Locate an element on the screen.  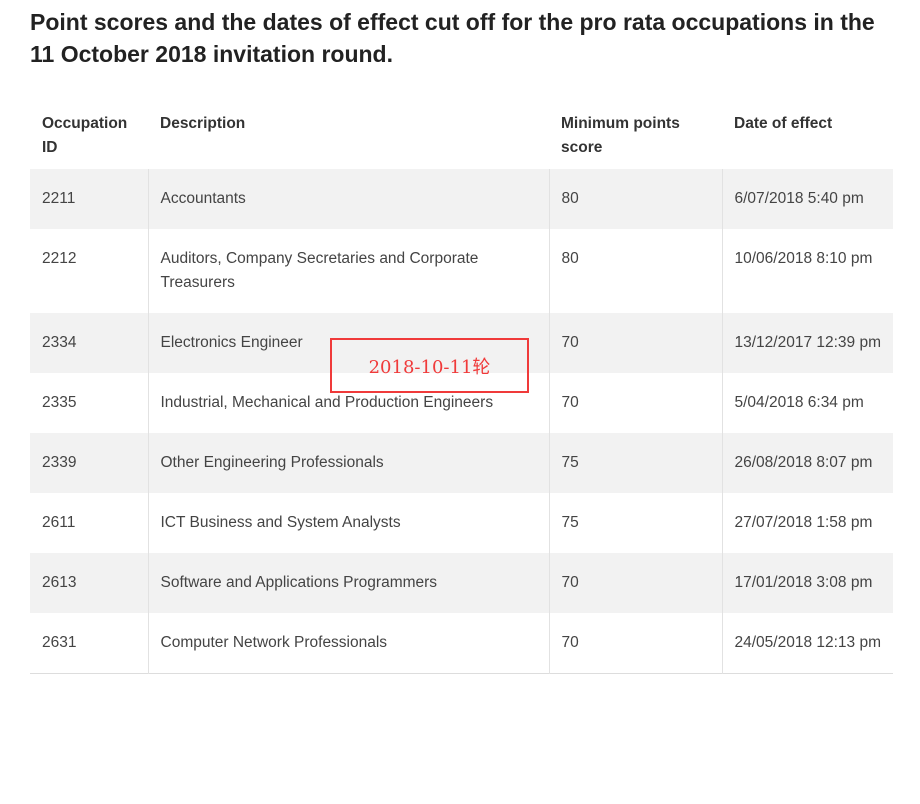
cell-occupation-id: 2631 is located at coordinates (59, 642).